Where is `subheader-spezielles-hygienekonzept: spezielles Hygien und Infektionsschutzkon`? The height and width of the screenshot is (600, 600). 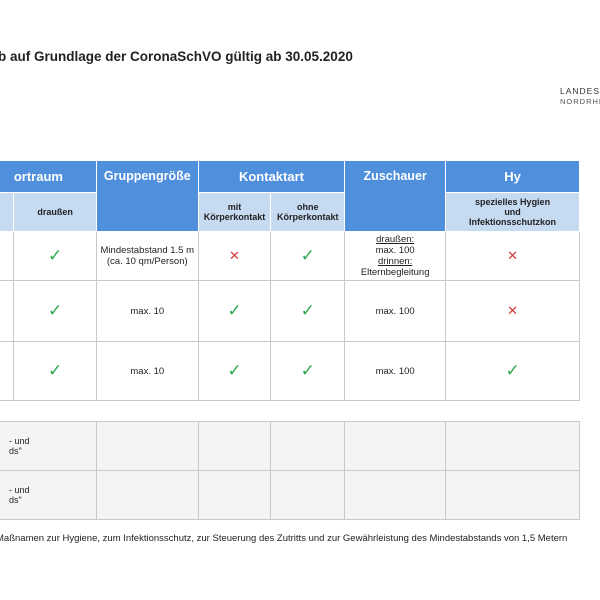
subheader-spezielles-hygienekonzept: spezielles Hygien und Infektionsschutzkon is located at coordinates (512, 212).